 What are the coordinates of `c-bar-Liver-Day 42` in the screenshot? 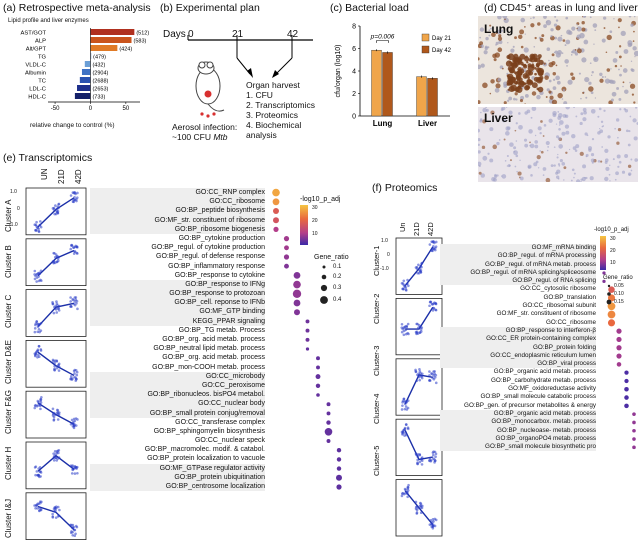 It's located at (432, 97).